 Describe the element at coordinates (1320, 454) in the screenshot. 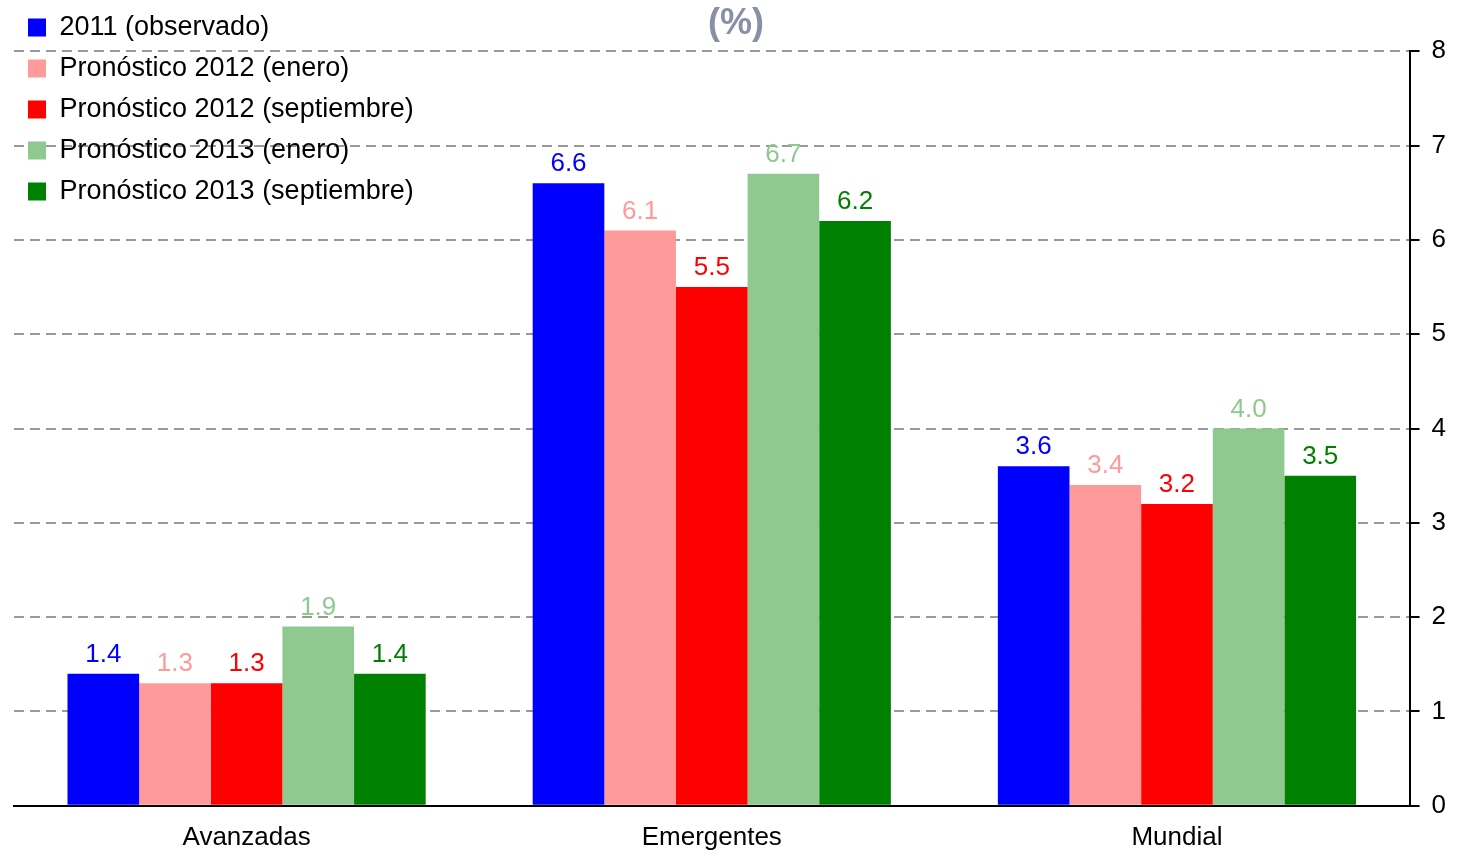

I see `data-label: 3.5` at that location.